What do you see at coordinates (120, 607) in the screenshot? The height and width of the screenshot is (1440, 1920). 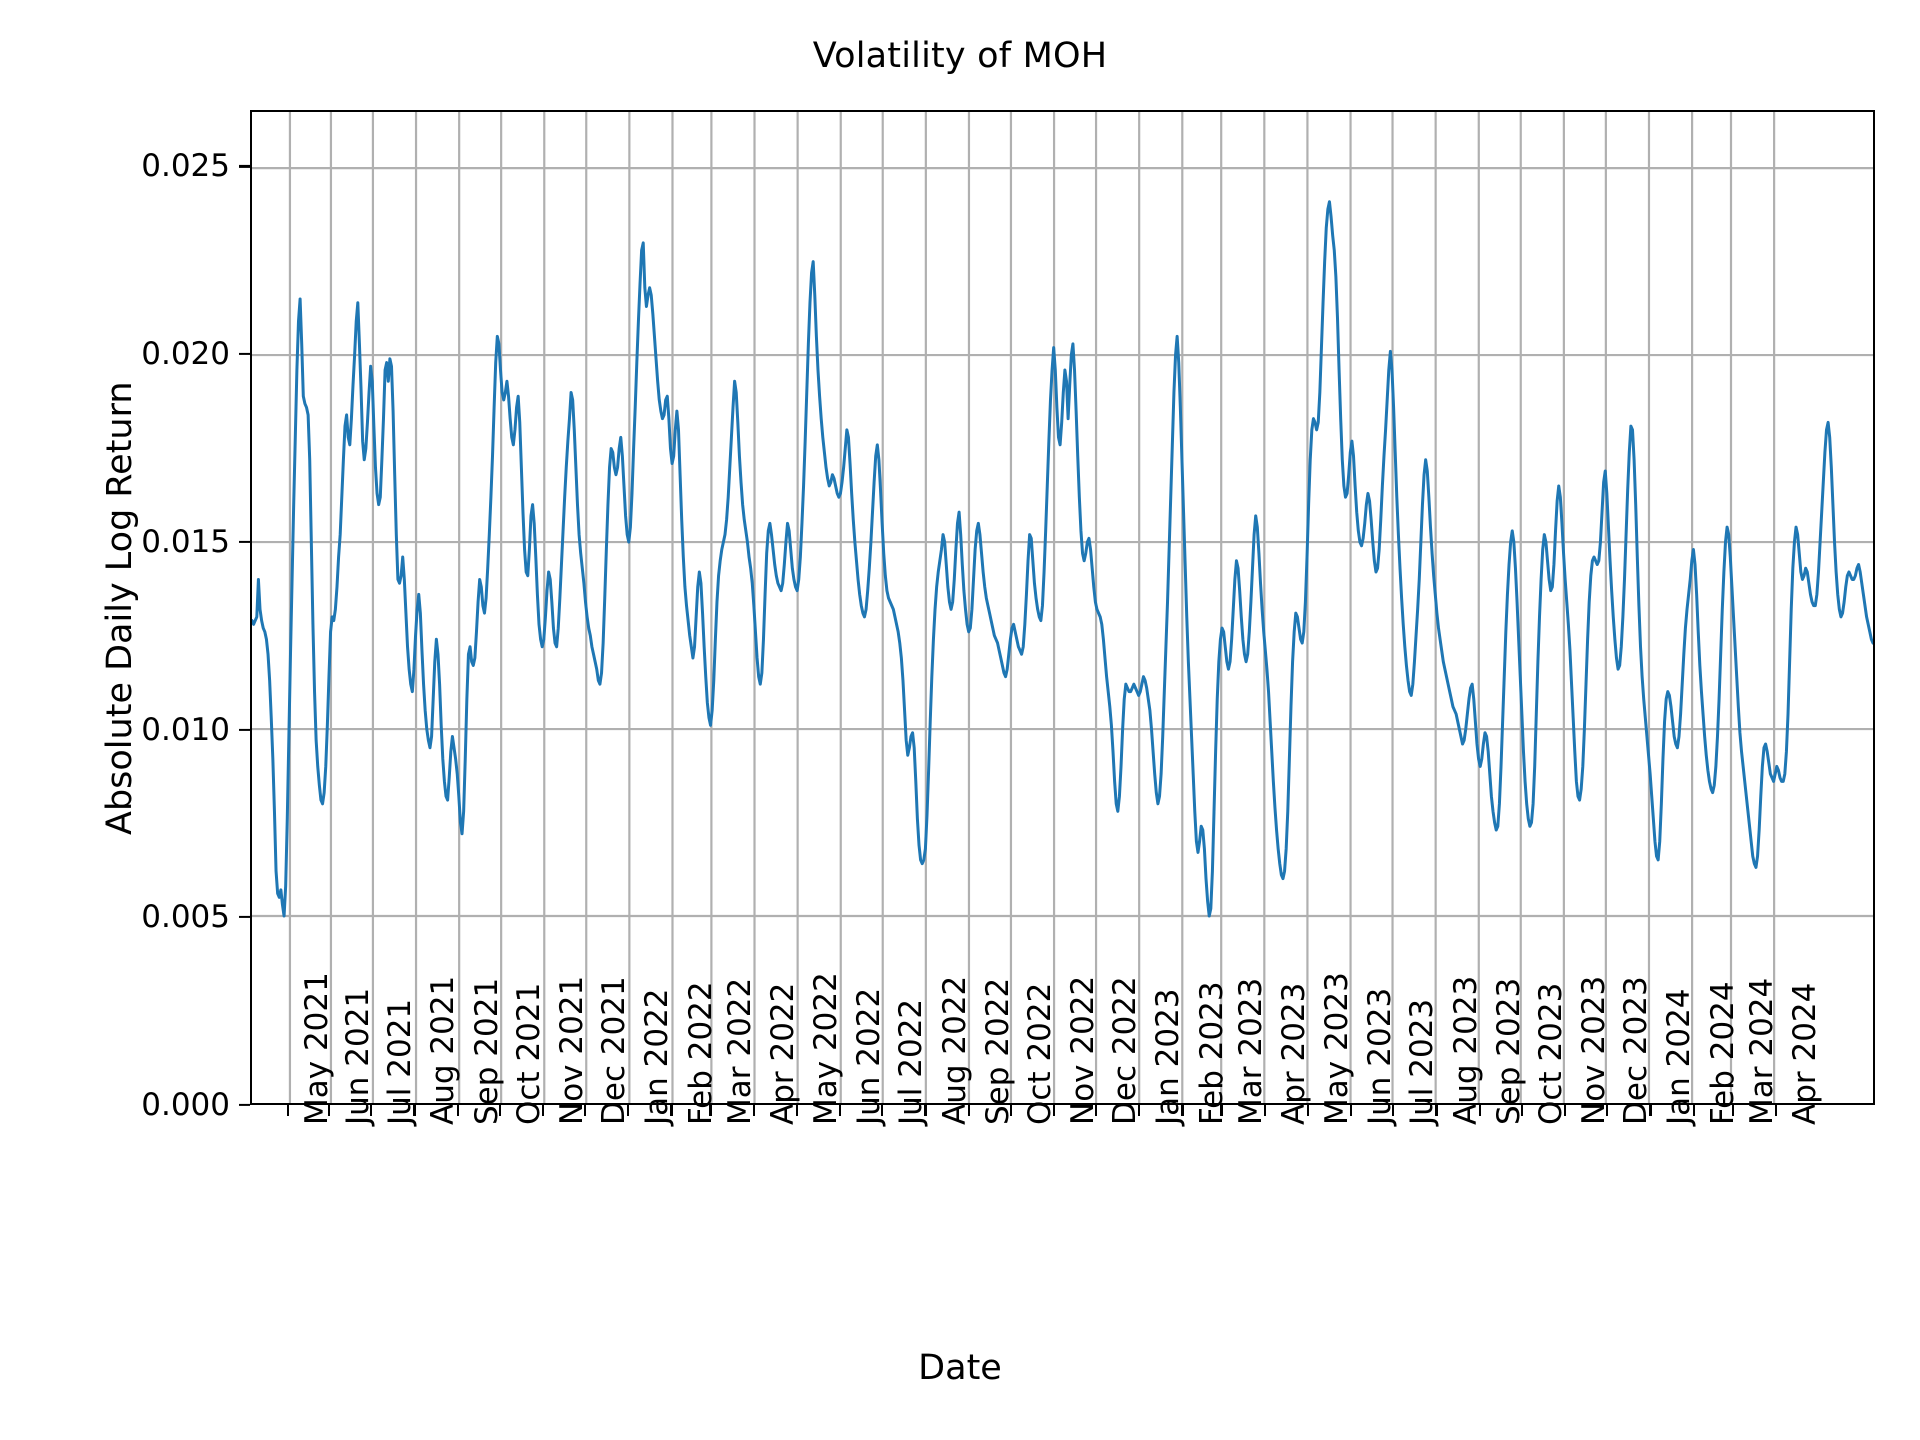 I see `y-axis-label: Absolute Daily Log Return` at bounding box center [120, 607].